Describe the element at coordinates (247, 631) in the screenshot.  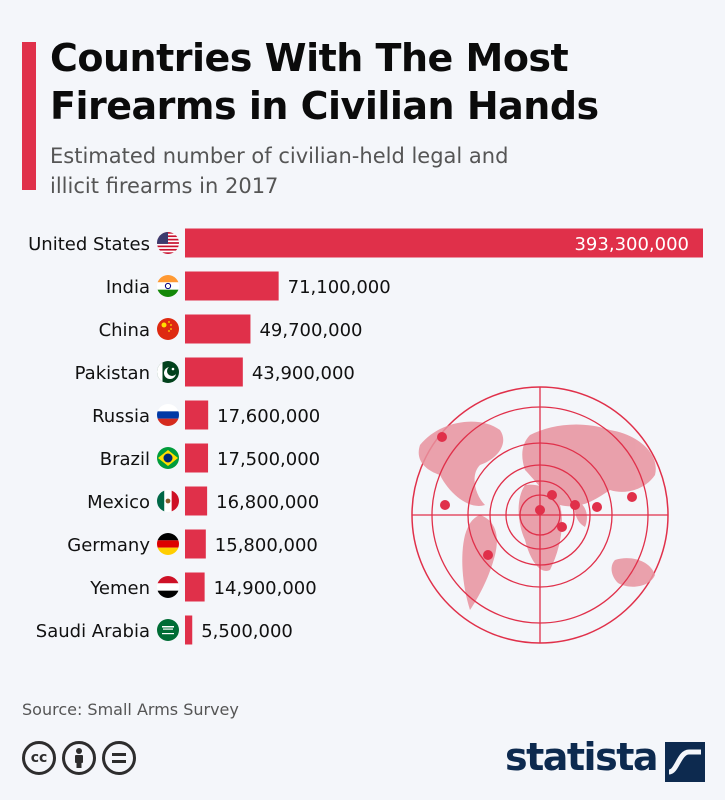
I see `value-label: 5,500,000` at that location.